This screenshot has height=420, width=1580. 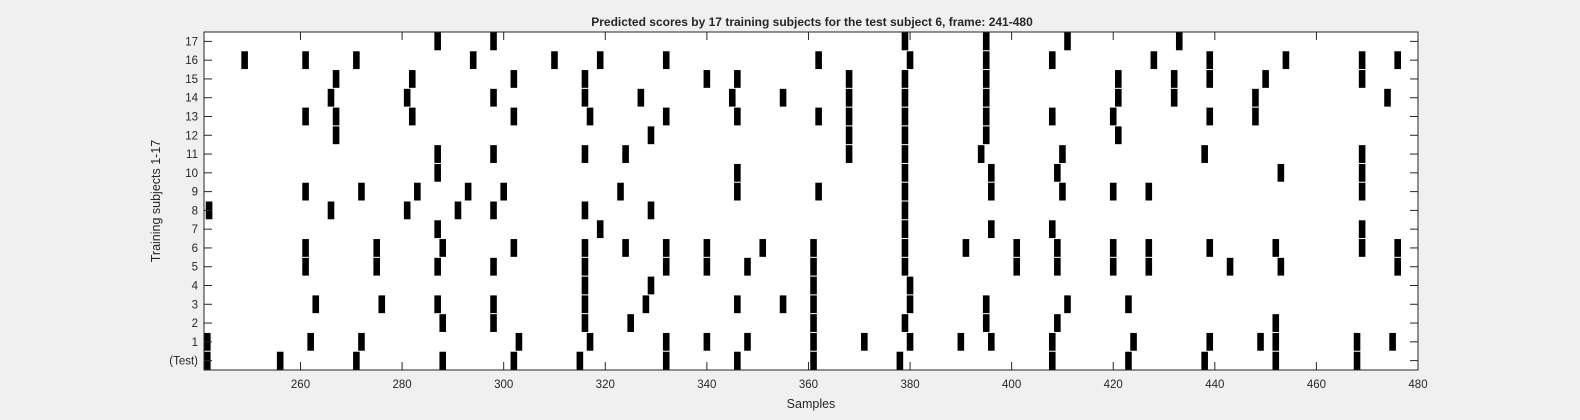 What do you see at coordinates (195, 287) in the screenshot?
I see `y-tick-label: 4` at bounding box center [195, 287].